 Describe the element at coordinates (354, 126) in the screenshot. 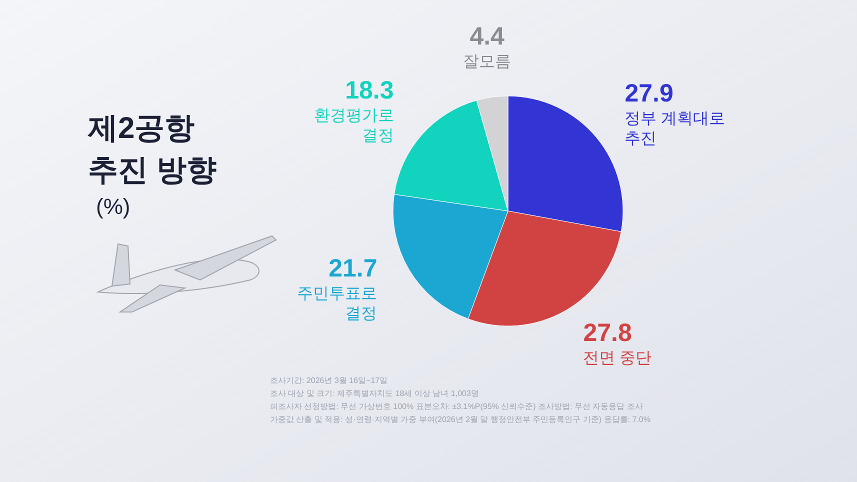

I see `slice-label: 환경평가로 결정` at that location.